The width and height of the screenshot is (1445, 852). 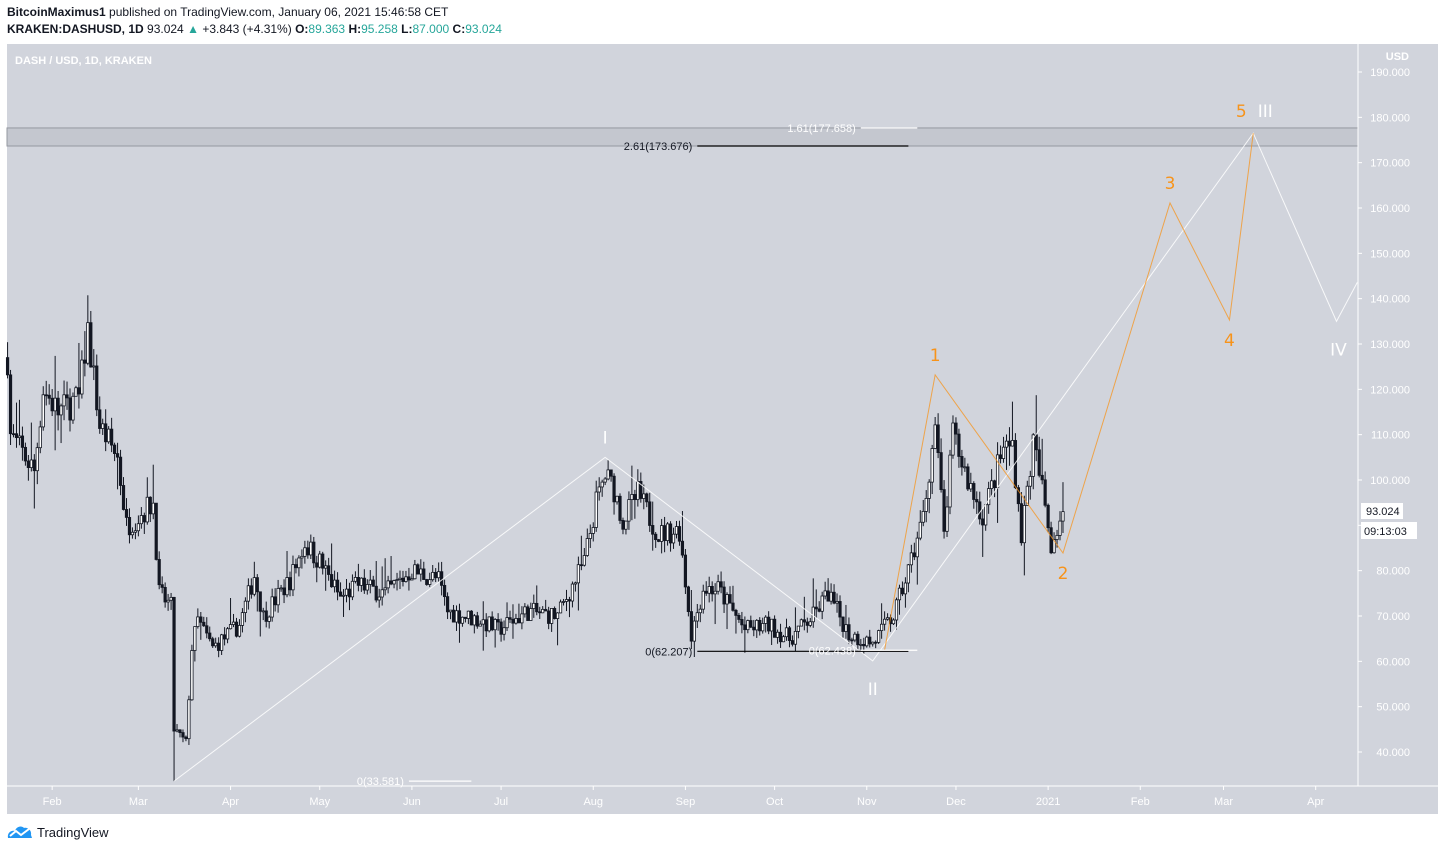 I want to click on price-tick-label: 50.000, so click(x=1393, y=708).